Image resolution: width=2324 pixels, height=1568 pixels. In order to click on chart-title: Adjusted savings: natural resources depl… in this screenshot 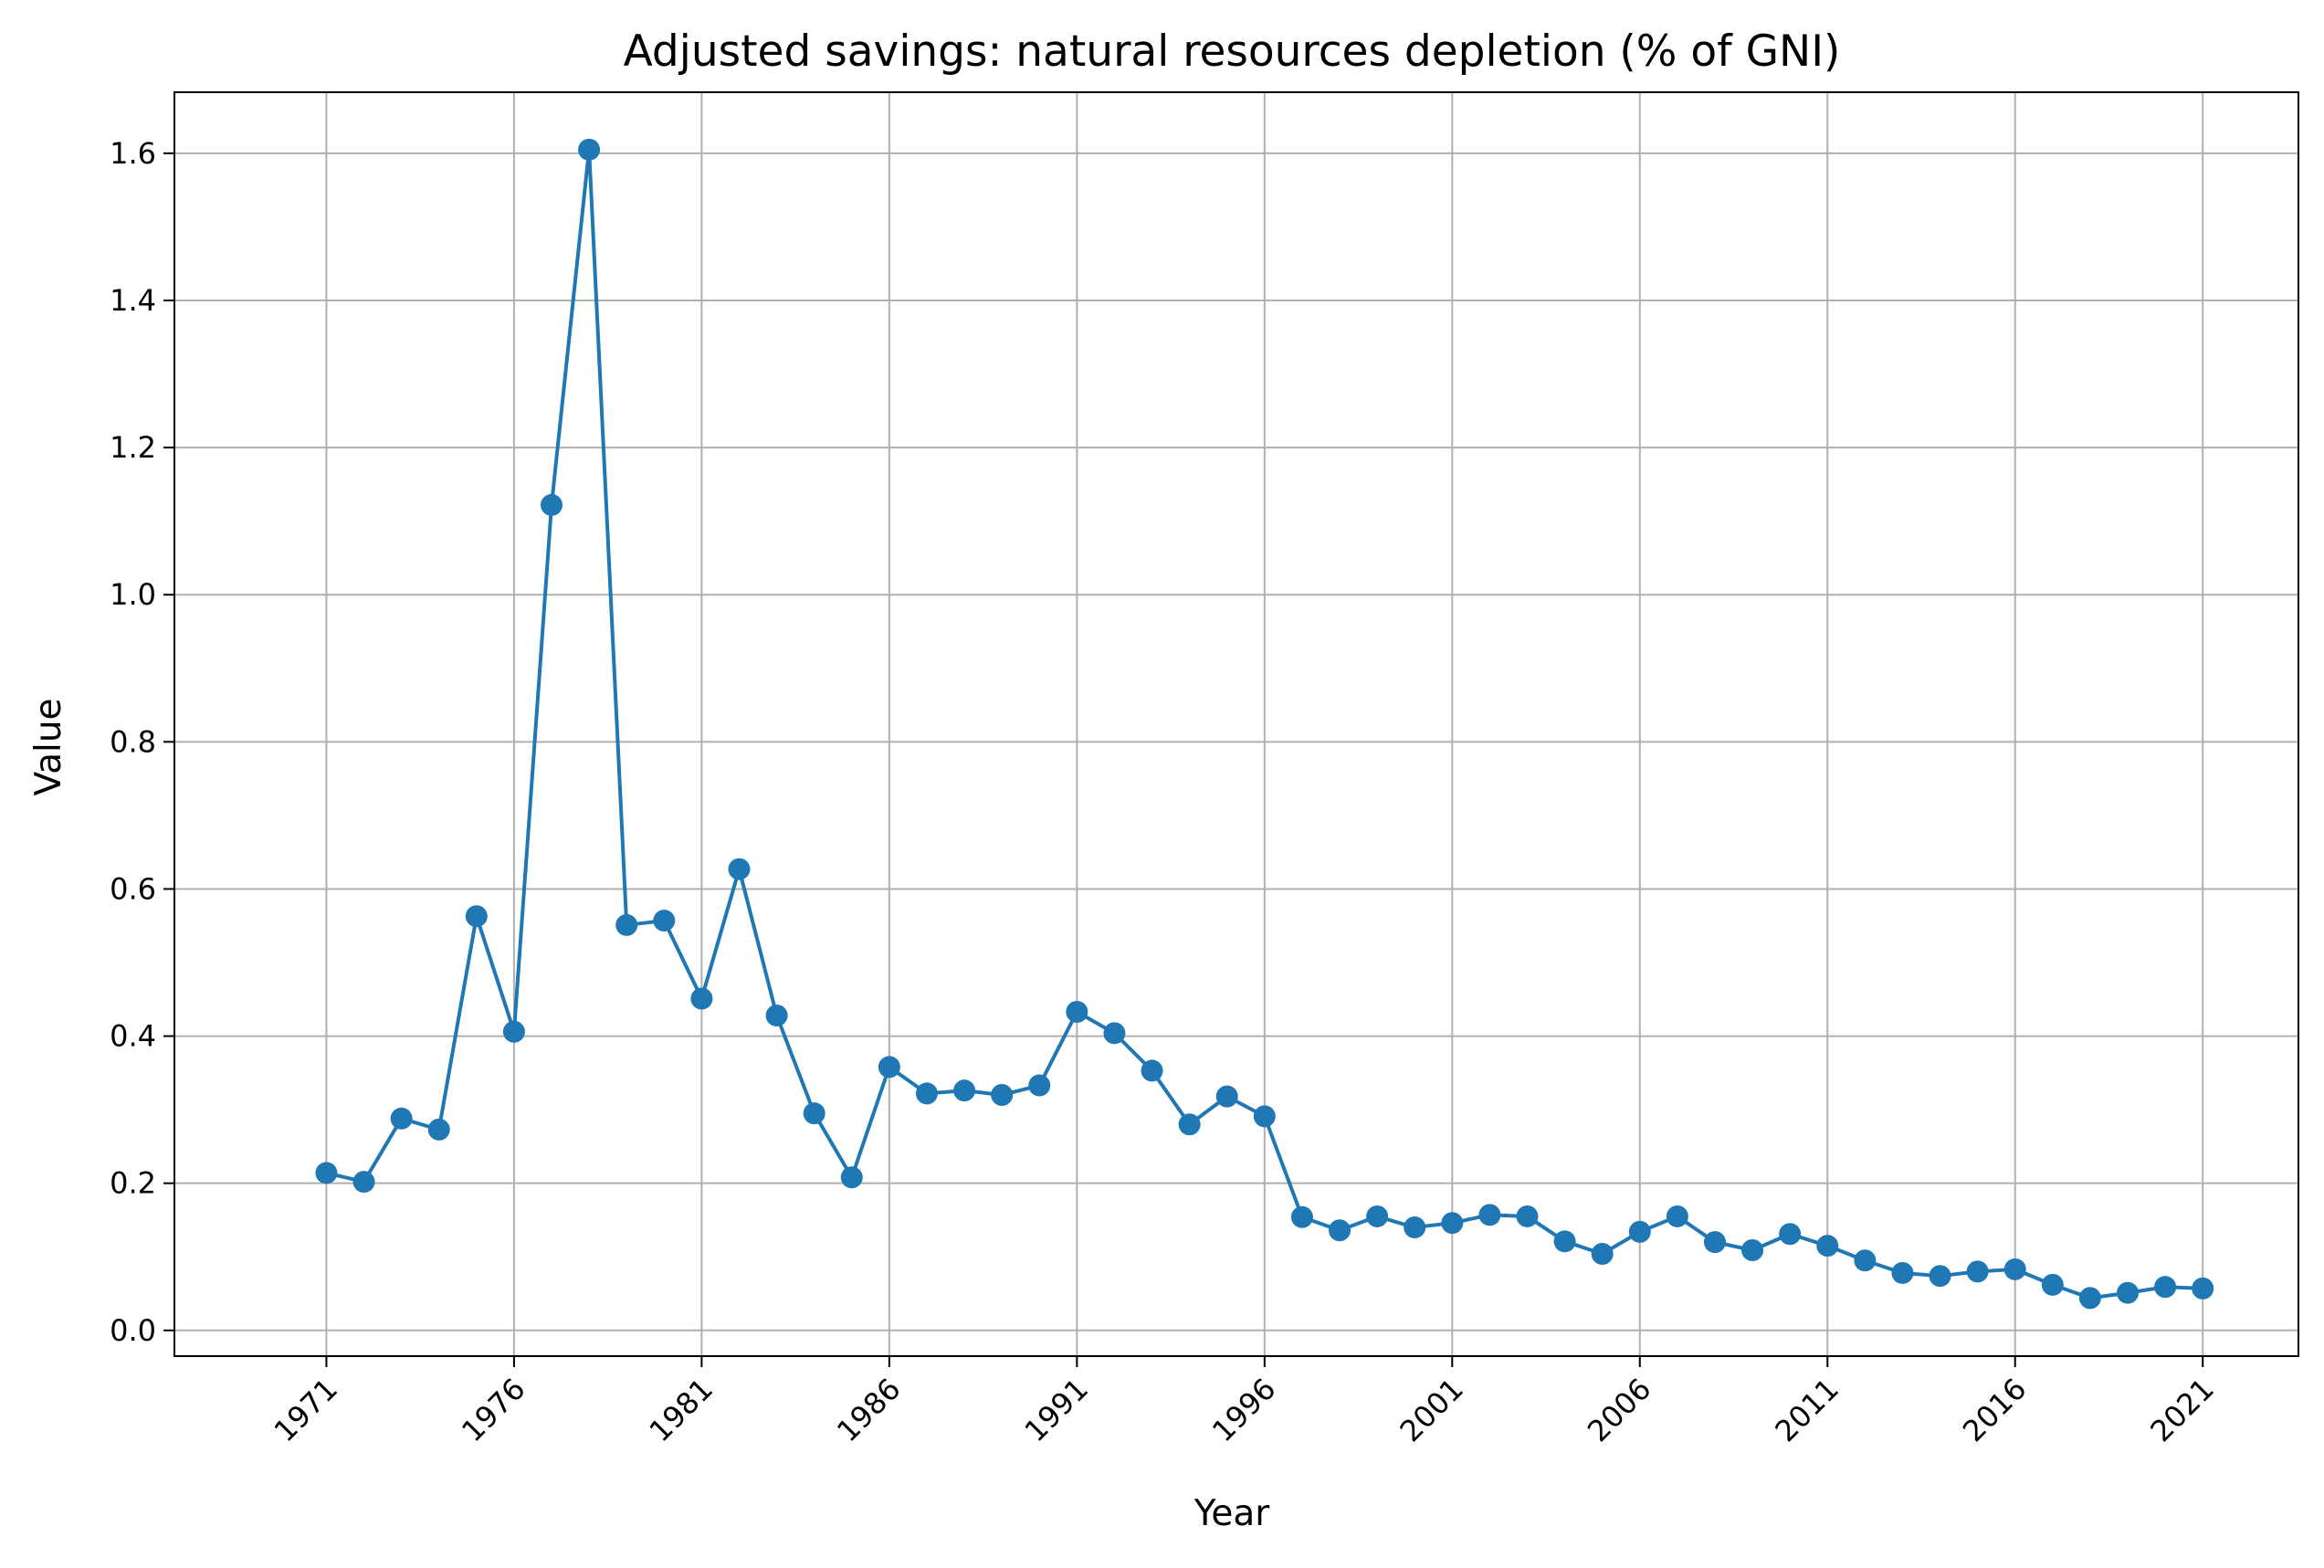, I will do `click(1232, 51)`.